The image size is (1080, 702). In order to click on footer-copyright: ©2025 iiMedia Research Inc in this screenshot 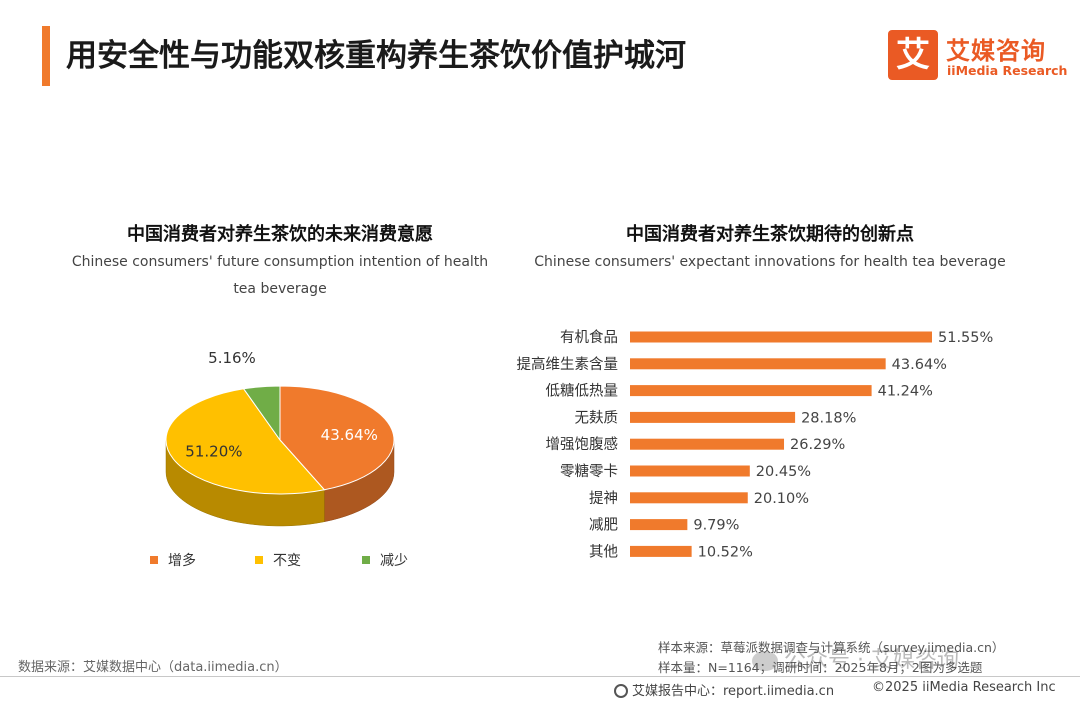, I will do `click(964, 687)`.